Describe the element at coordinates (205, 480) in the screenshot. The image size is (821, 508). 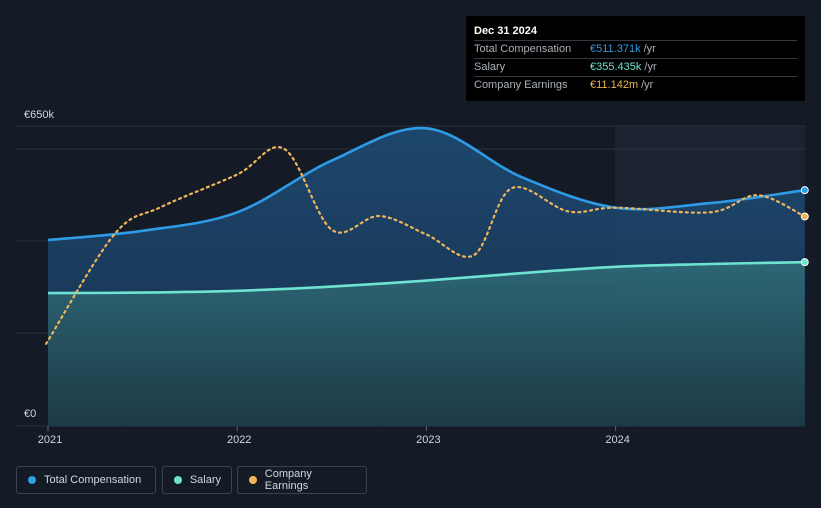
I see `legend-label-salary: Salary` at that location.